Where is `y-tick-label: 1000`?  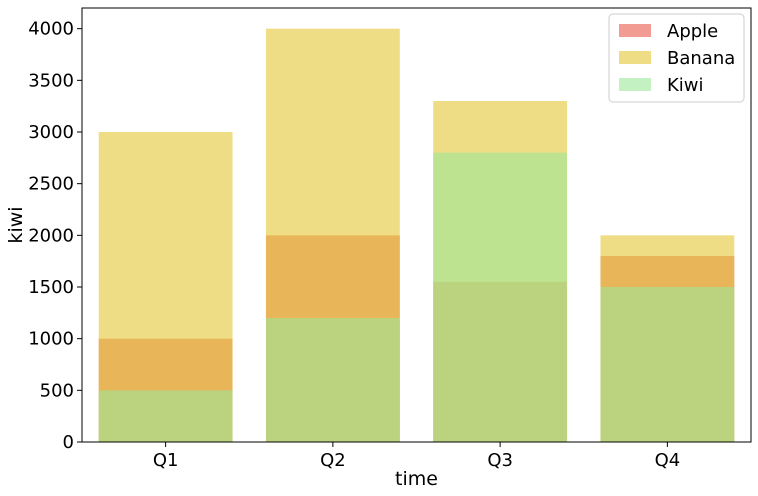 y-tick-label: 1000 is located at coordinates (51, 339).